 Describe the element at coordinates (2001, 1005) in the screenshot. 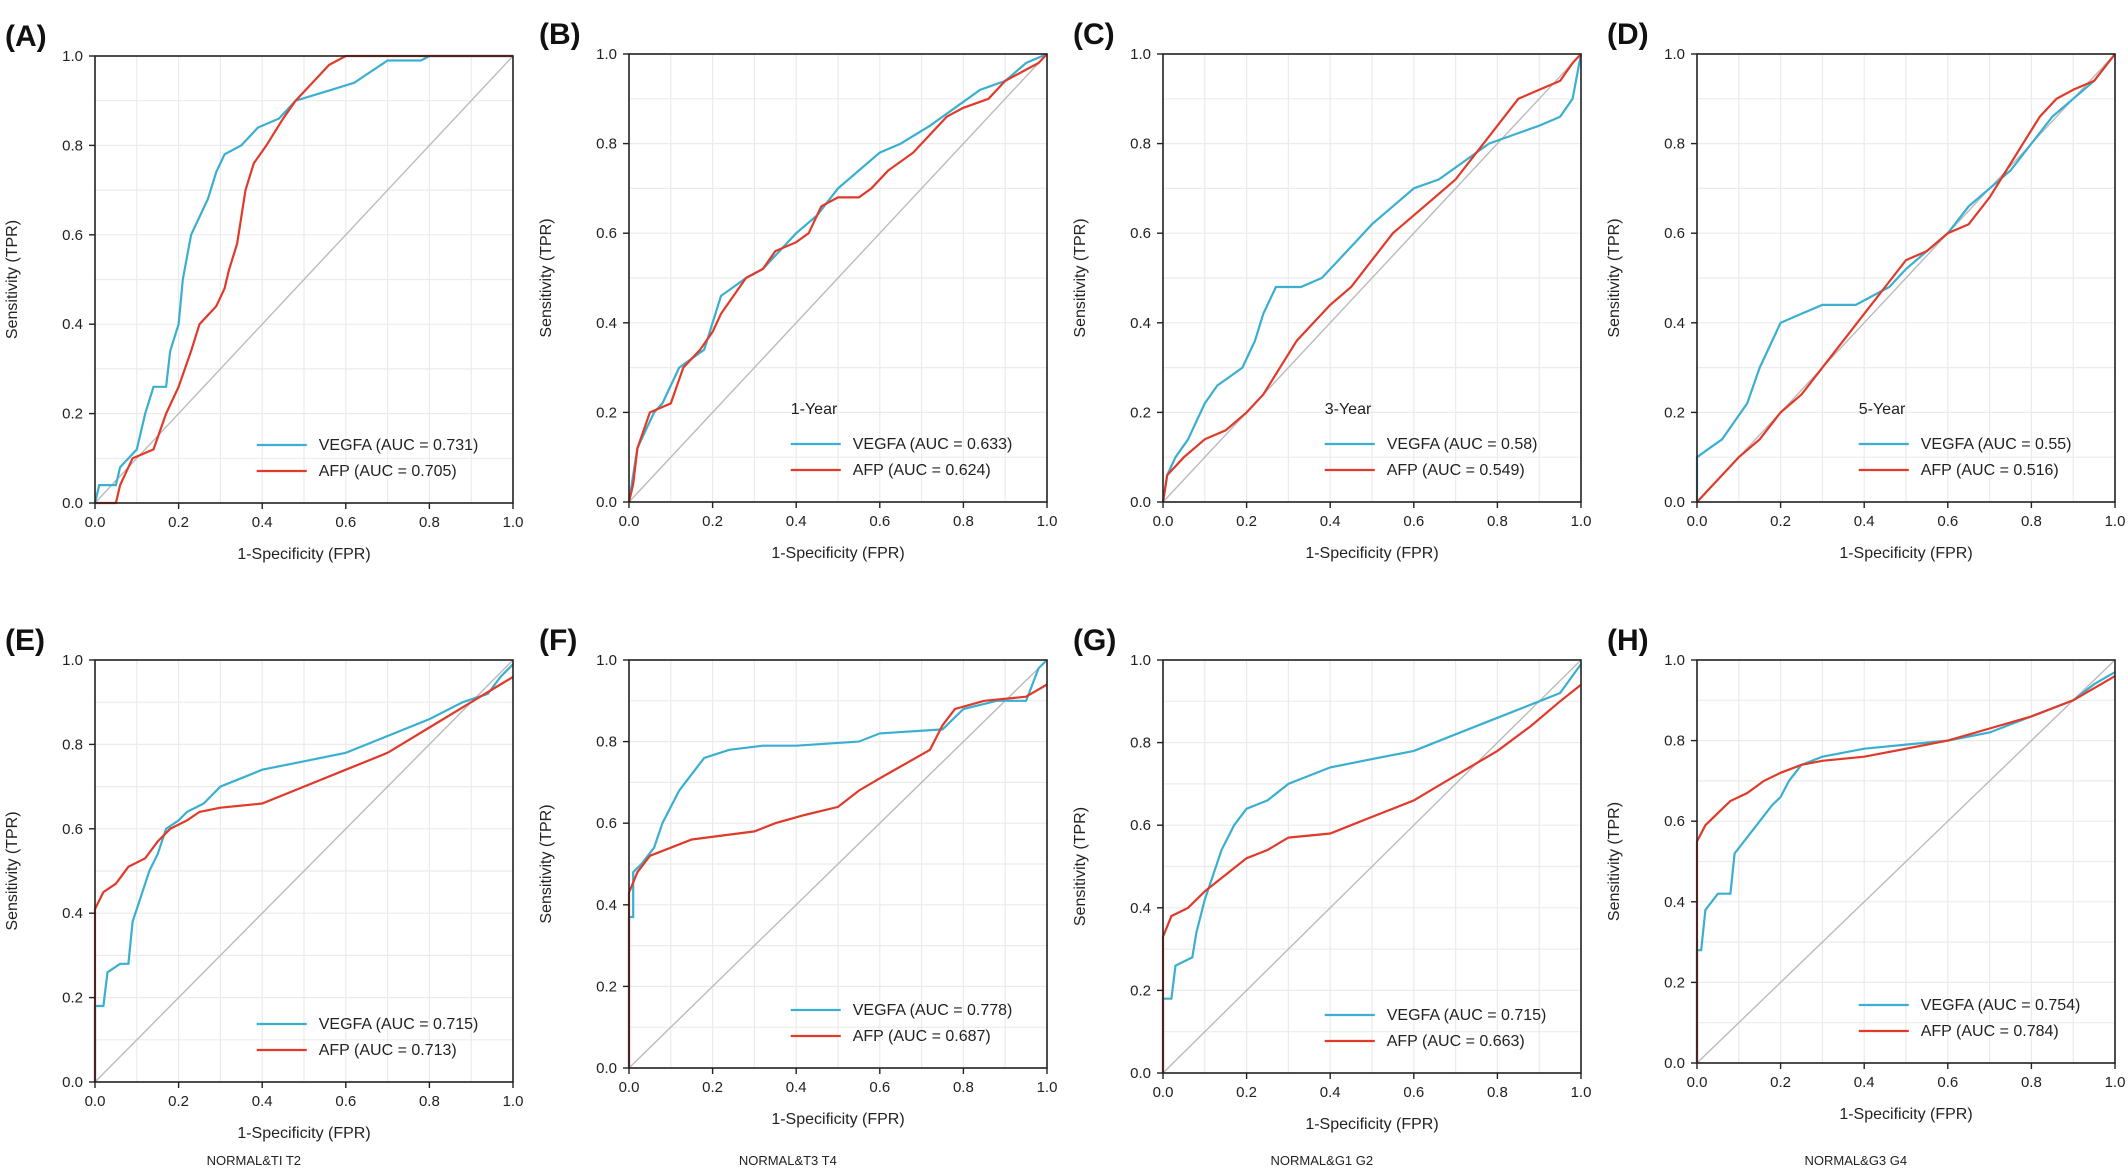

I see `legend-entry: VEGFA (AUC = 0.754)` at that location.